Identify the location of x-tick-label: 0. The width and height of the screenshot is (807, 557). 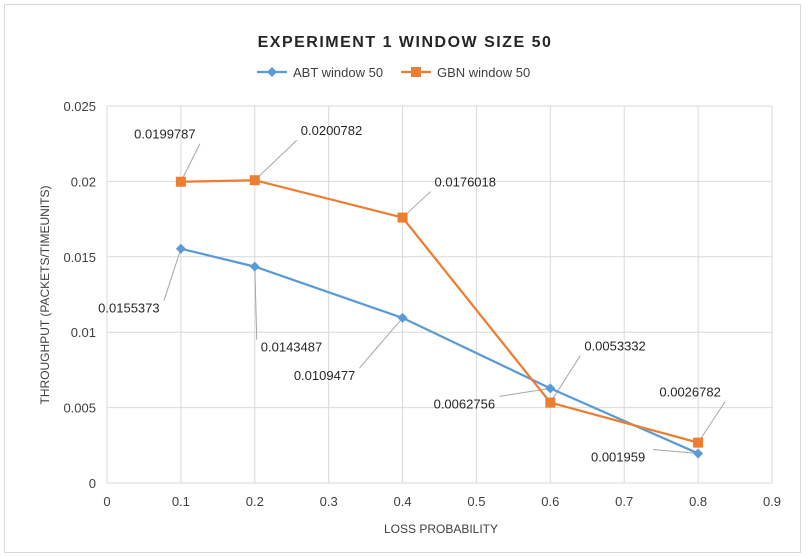
(106, 501).